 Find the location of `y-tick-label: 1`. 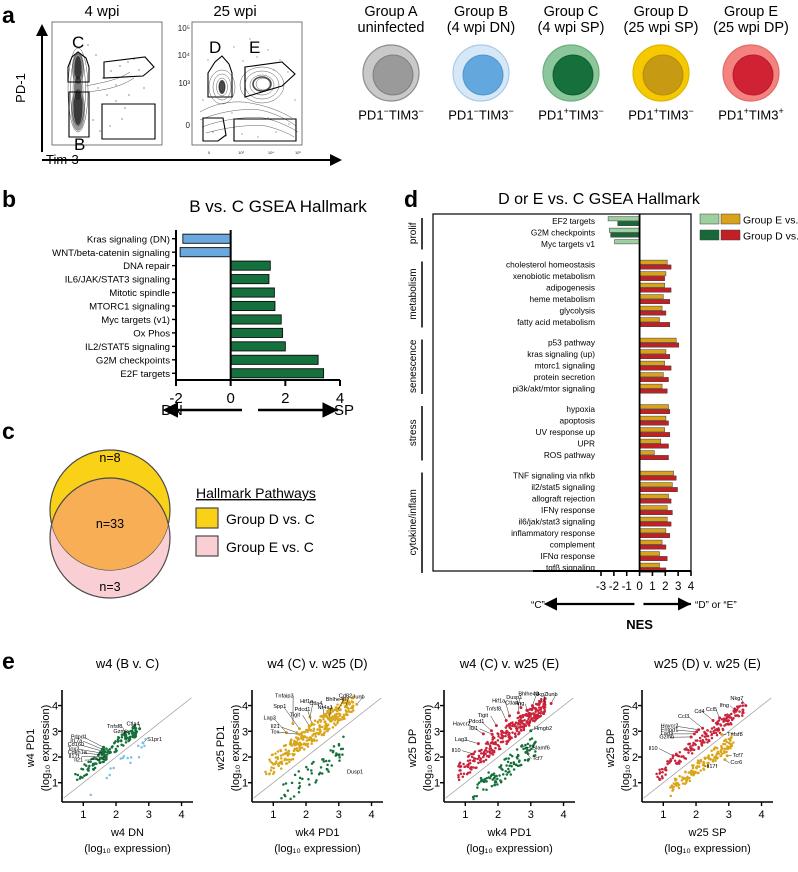

y-tick-label: 1 is located at coordinates (55, 784).